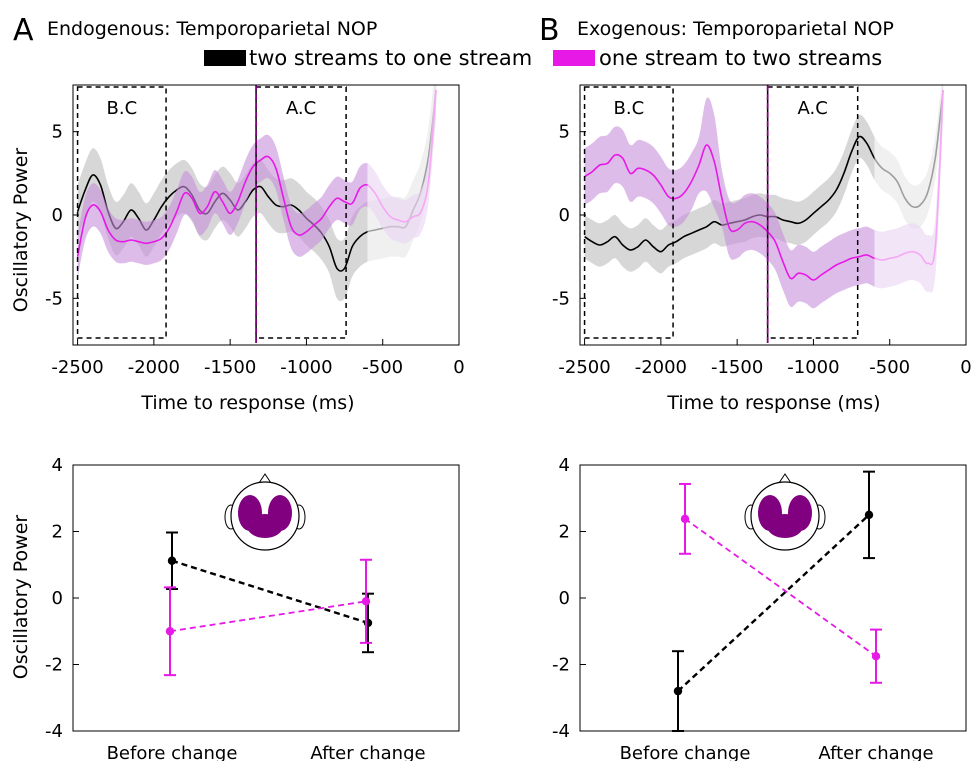  What do you see at coordinates (225, 58) in the screenshot?
I see `legend-swatch-black` at bounding box center [225, 58].